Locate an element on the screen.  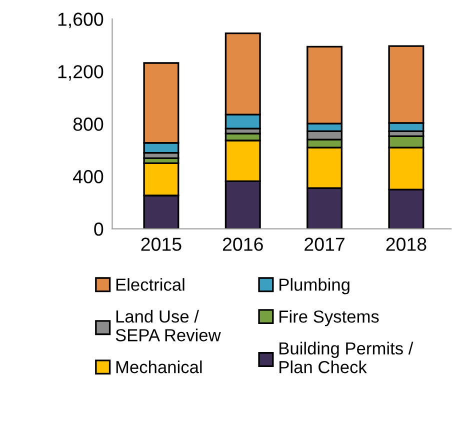
x-tick-label: 2016 is located at coordinates (242, 244).